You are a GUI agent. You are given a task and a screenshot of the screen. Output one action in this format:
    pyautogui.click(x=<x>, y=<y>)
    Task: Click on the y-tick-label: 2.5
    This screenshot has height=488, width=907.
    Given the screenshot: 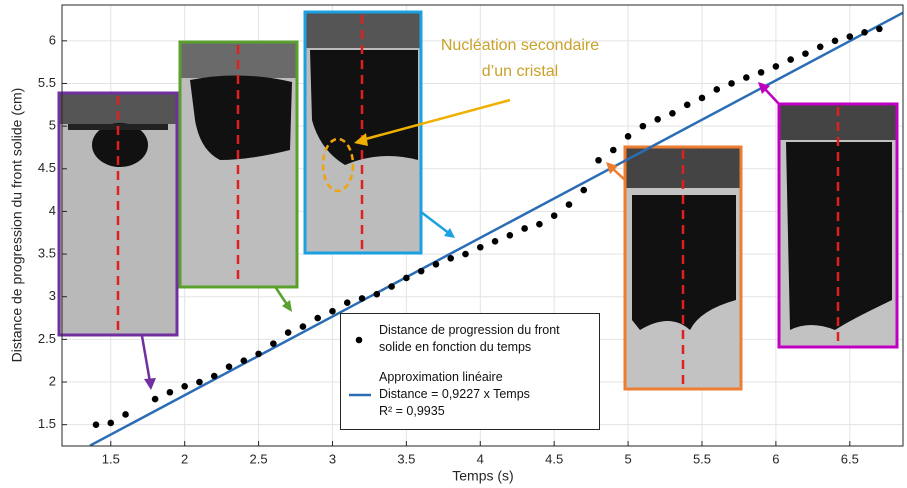 What is the action you would take?
    pyautogui.click(x=47, y=338)
    